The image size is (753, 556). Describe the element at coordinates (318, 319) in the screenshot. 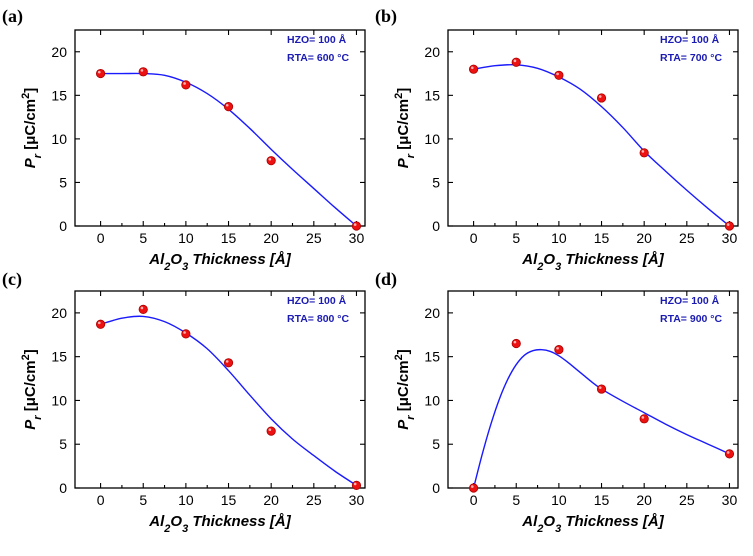

I see `annotation-text: RTA= 800 °C` at that location.